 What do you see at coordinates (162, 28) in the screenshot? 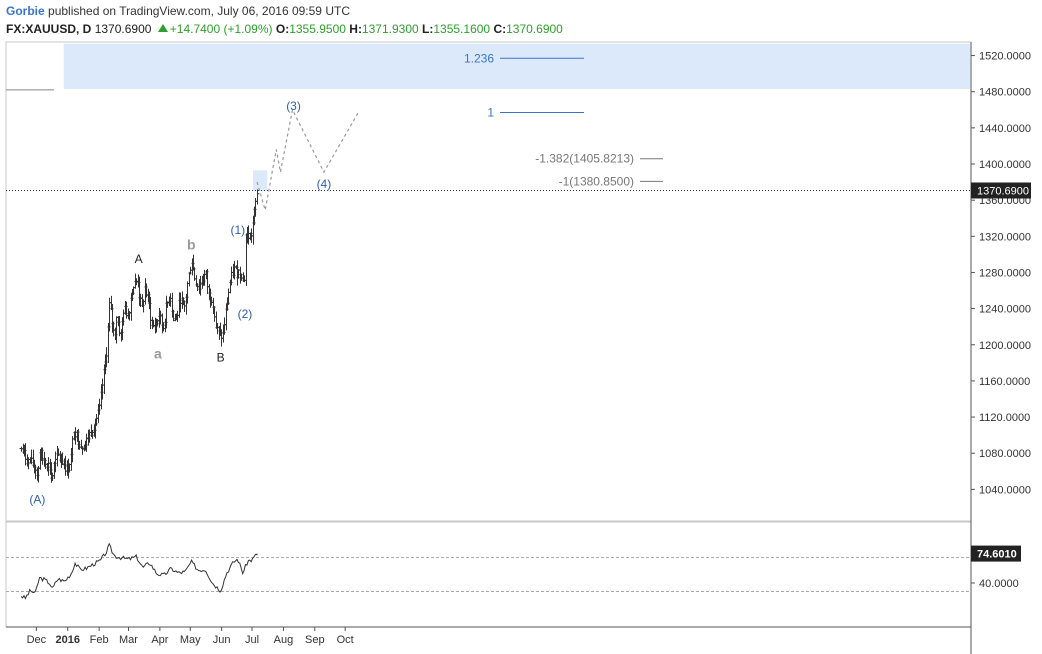
I see `up-arrow-icon` at bounding box center [162, 28].